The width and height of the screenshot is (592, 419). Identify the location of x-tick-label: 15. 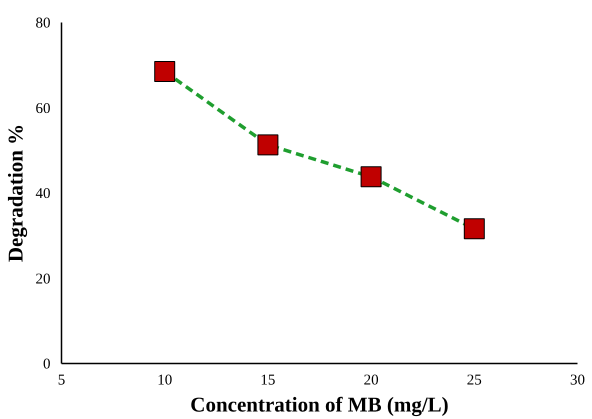
(268, 380).